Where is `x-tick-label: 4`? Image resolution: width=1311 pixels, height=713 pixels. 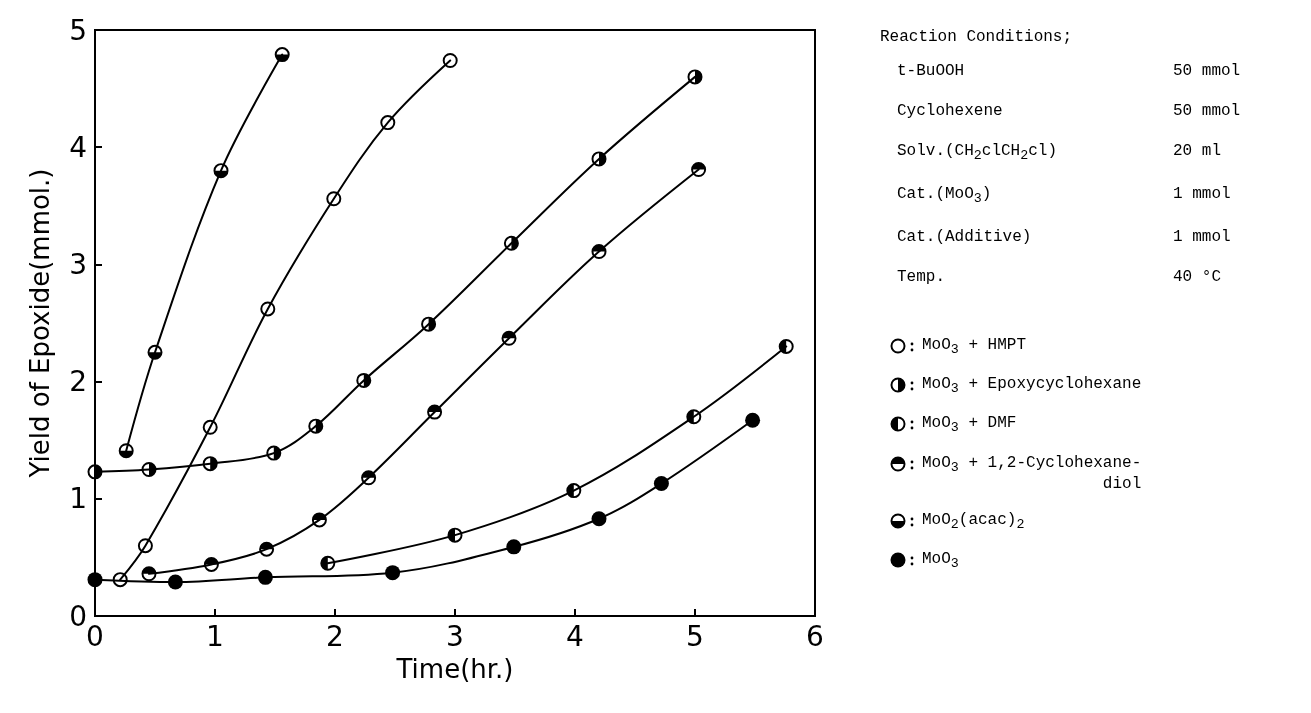
x-tick-label: 4 is located at coordinates (575, 636).